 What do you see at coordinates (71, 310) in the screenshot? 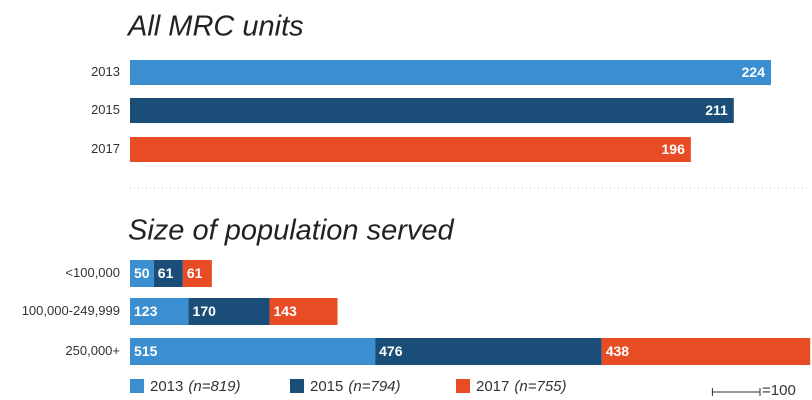
I see `category-label: 100,000-249,999` at bounding box center [71, 310].